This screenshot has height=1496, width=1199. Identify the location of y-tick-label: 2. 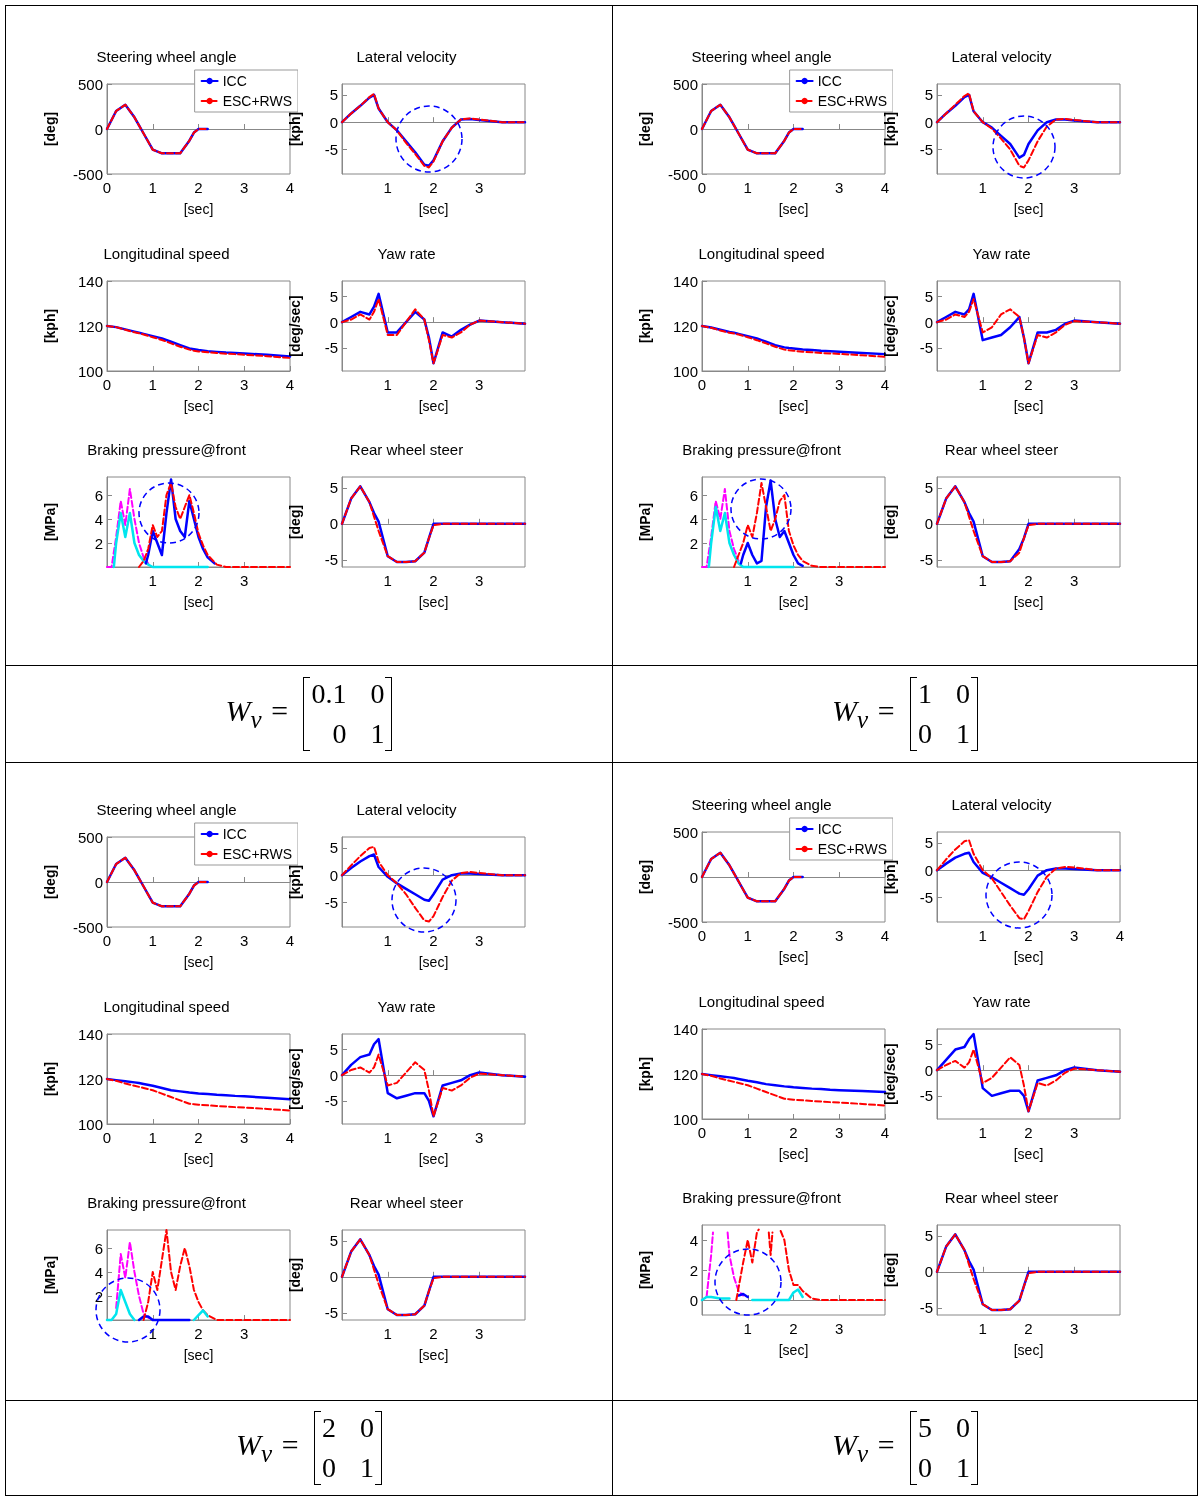
(98, 543).